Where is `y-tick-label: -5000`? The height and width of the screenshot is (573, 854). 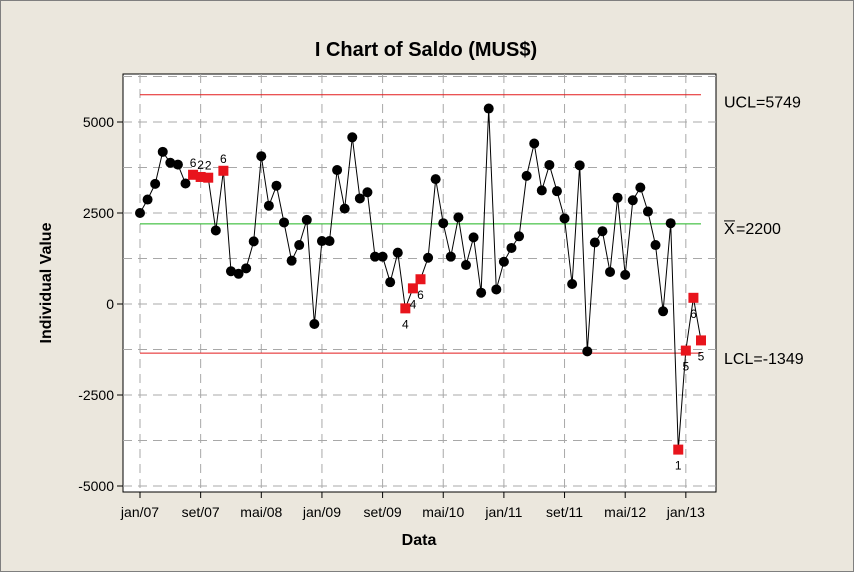
y-tick-label: -5000 is located at coordinates (96, 486).